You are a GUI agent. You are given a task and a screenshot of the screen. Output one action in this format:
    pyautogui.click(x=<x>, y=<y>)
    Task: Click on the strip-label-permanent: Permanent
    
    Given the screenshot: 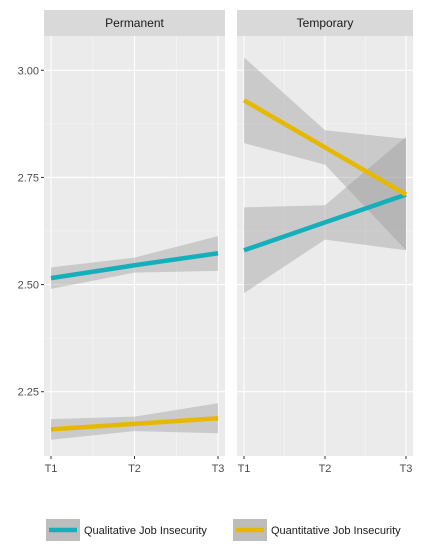 What is the action you would take?
    pyautogui.click(x=134, y=23)
    